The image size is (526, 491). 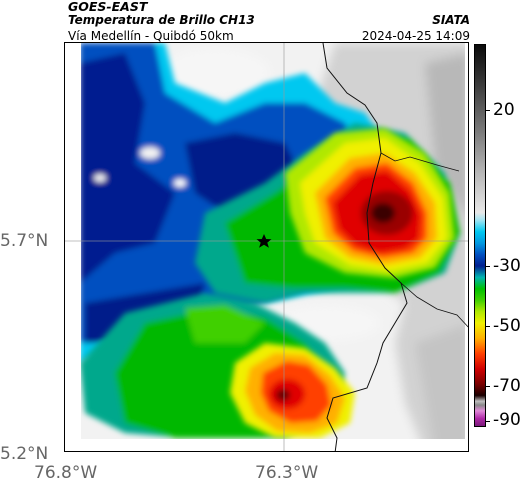 What do you see at coordinates (504, 110) in the screenshot?
I see `colorbar-label: 20` at bounding box center [504, 110].